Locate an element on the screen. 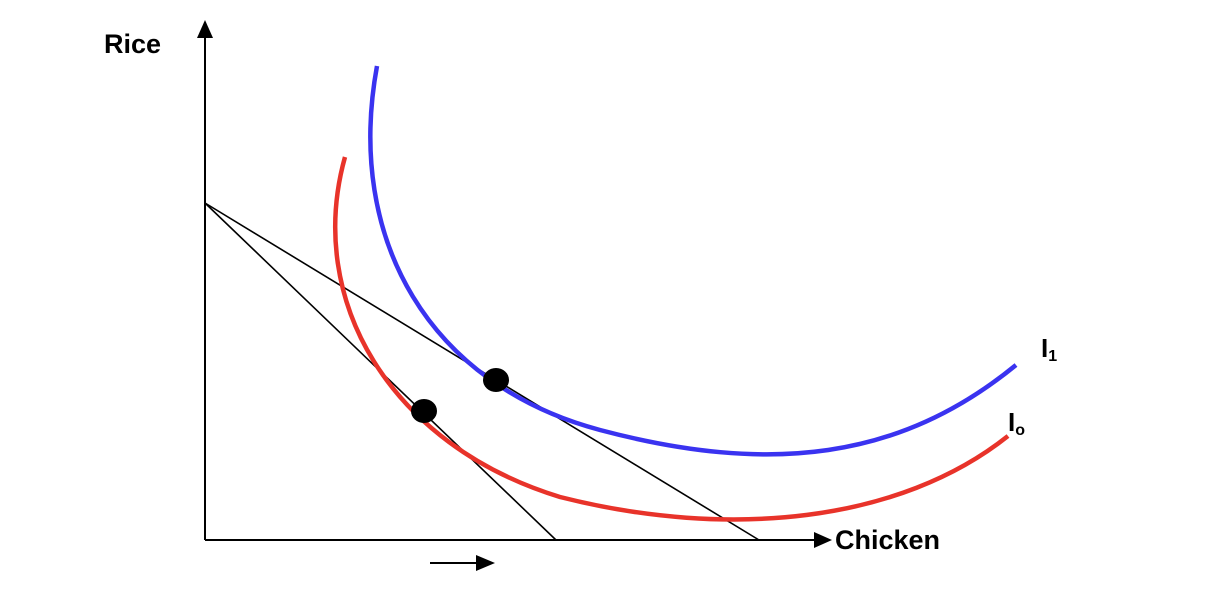 This screenshot has width=1231, height=599. x-axis-arrowhead is located at coordinates (823, 540).